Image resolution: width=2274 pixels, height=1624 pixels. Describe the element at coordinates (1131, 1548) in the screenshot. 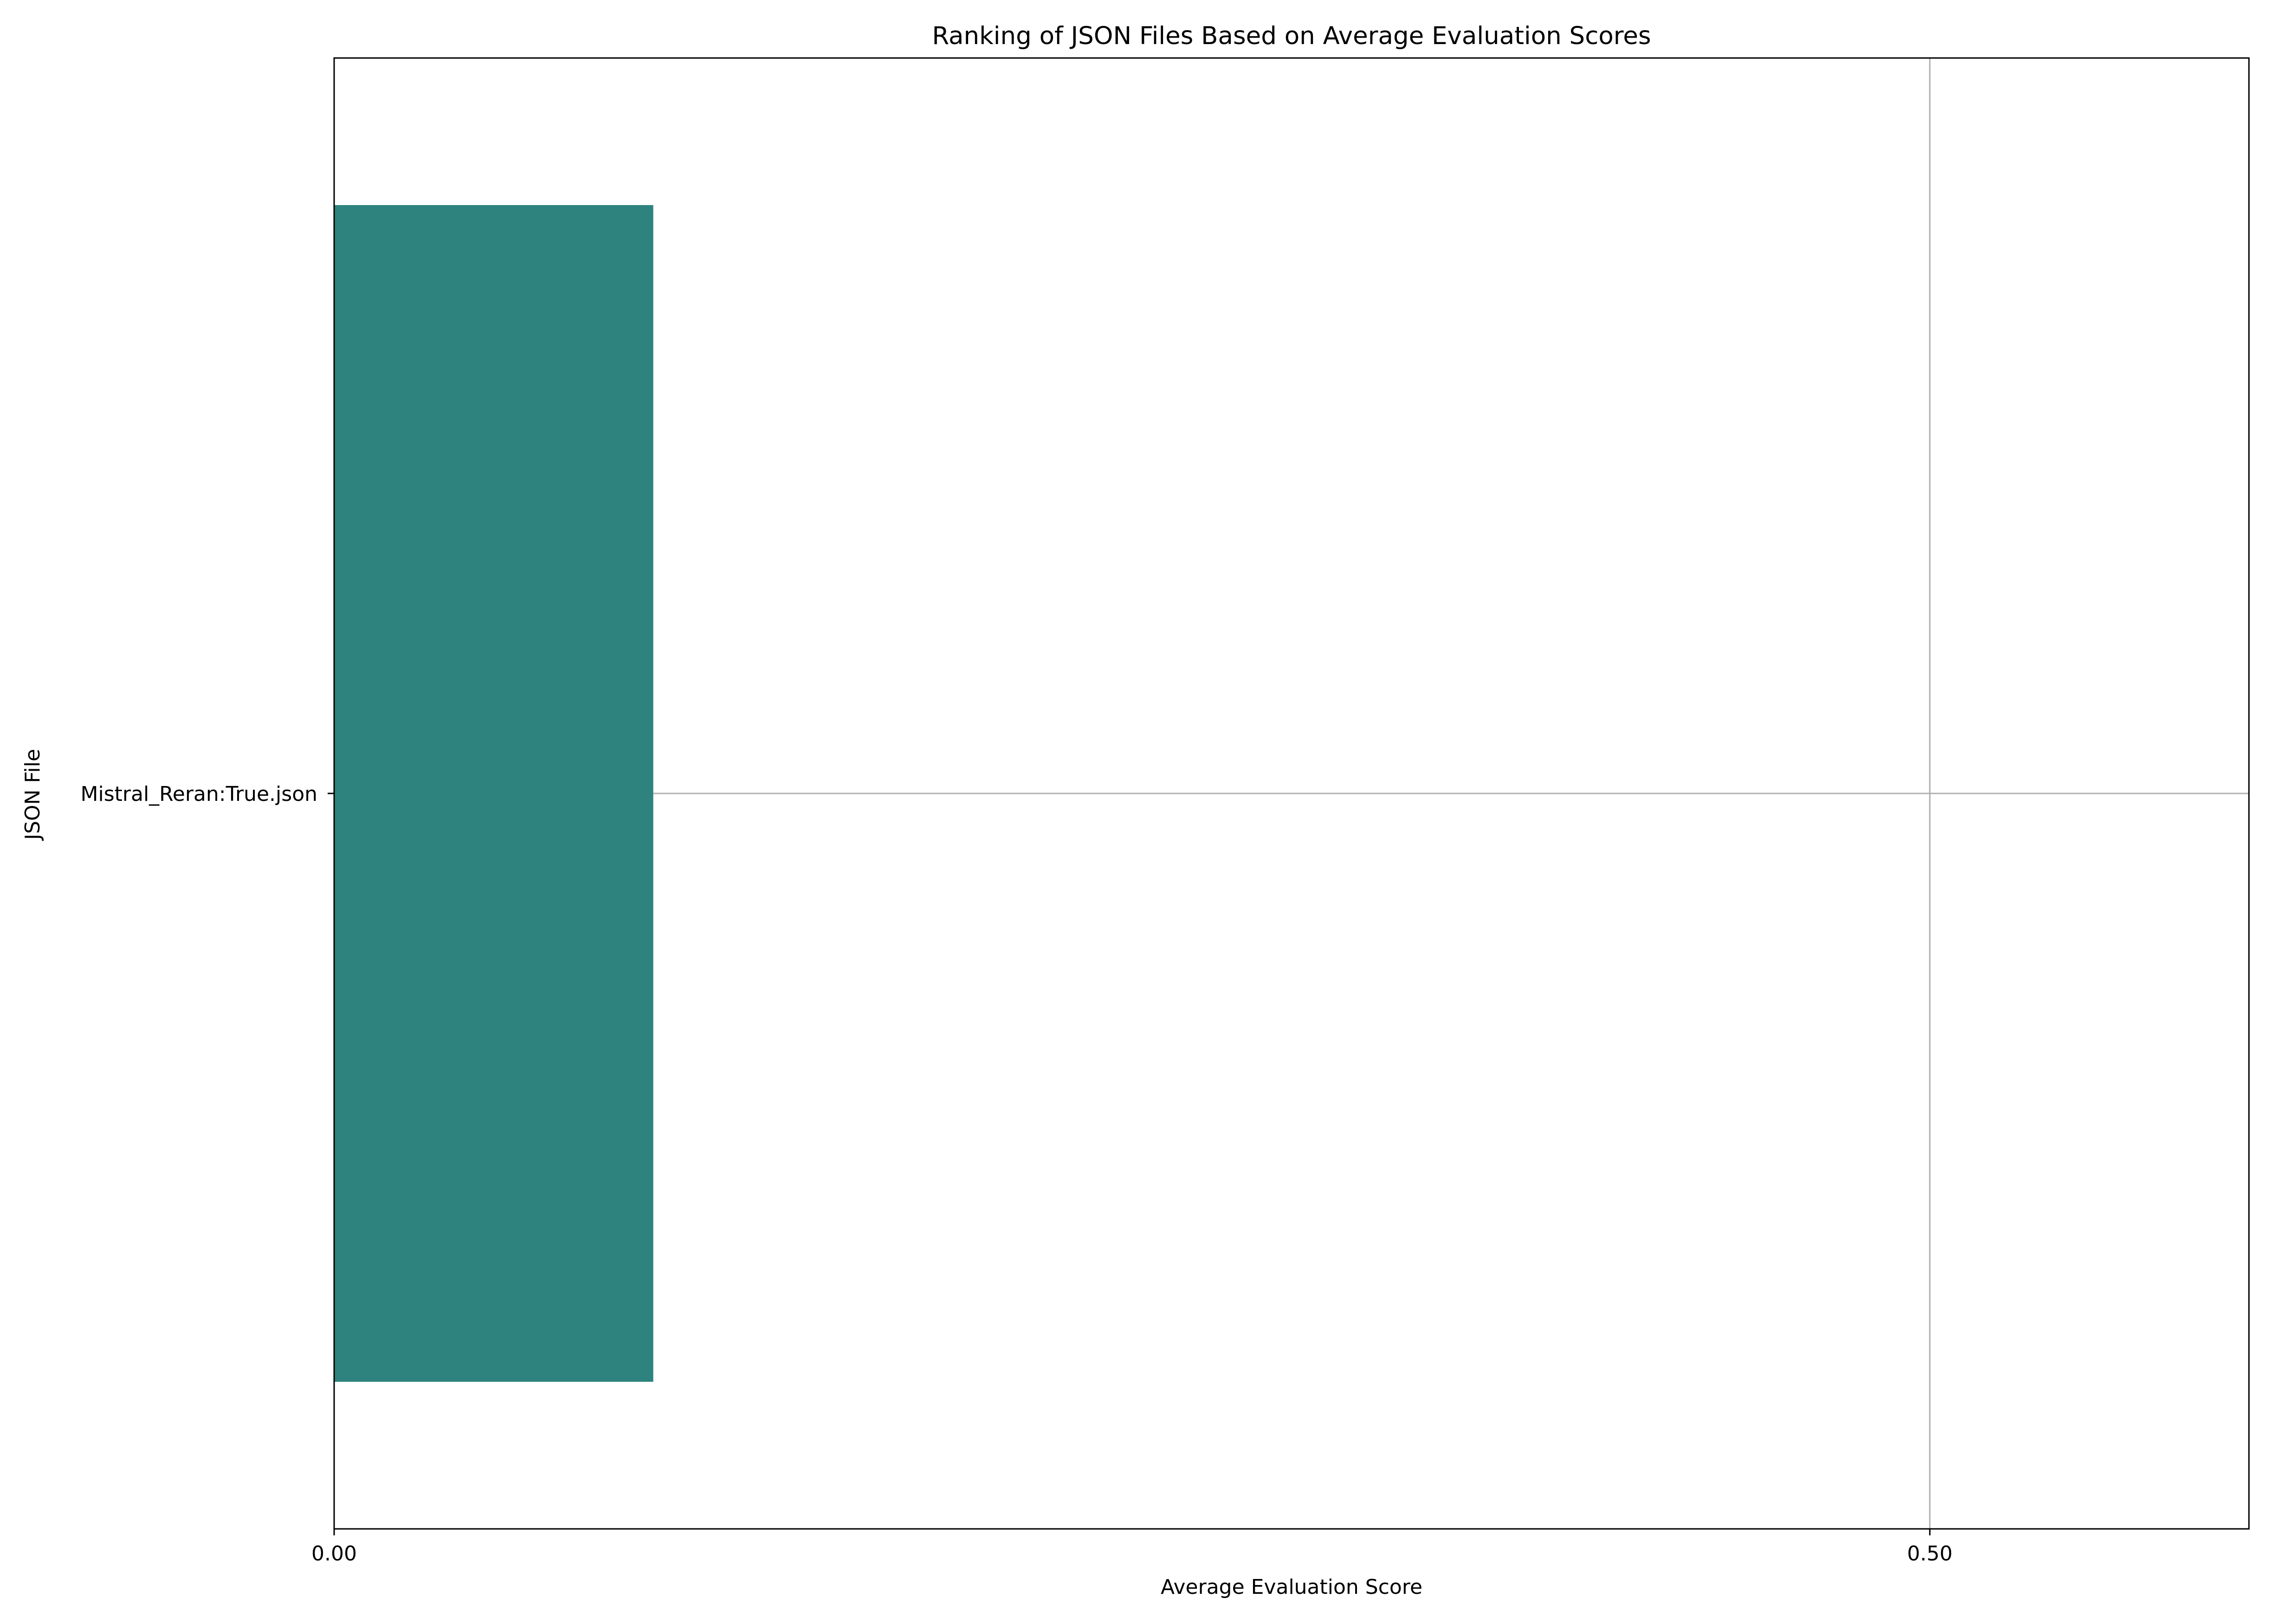

I see `x-axis-ticks: 0.00 0.50` at that location.